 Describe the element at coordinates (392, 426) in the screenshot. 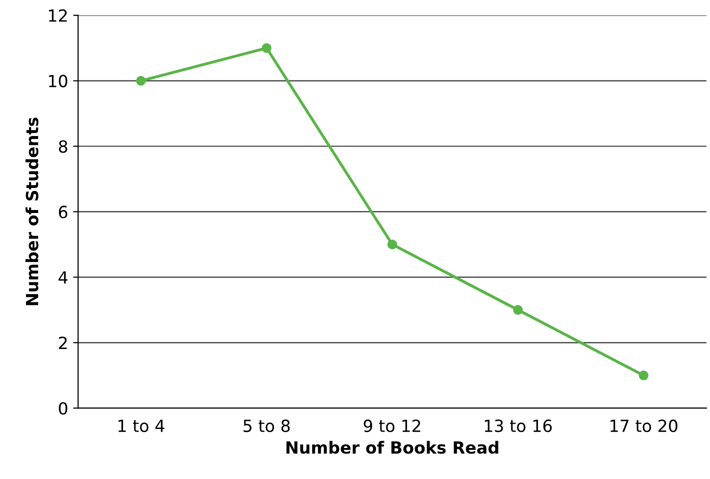

I see `x-tick-label: 9 to 12` at that location.